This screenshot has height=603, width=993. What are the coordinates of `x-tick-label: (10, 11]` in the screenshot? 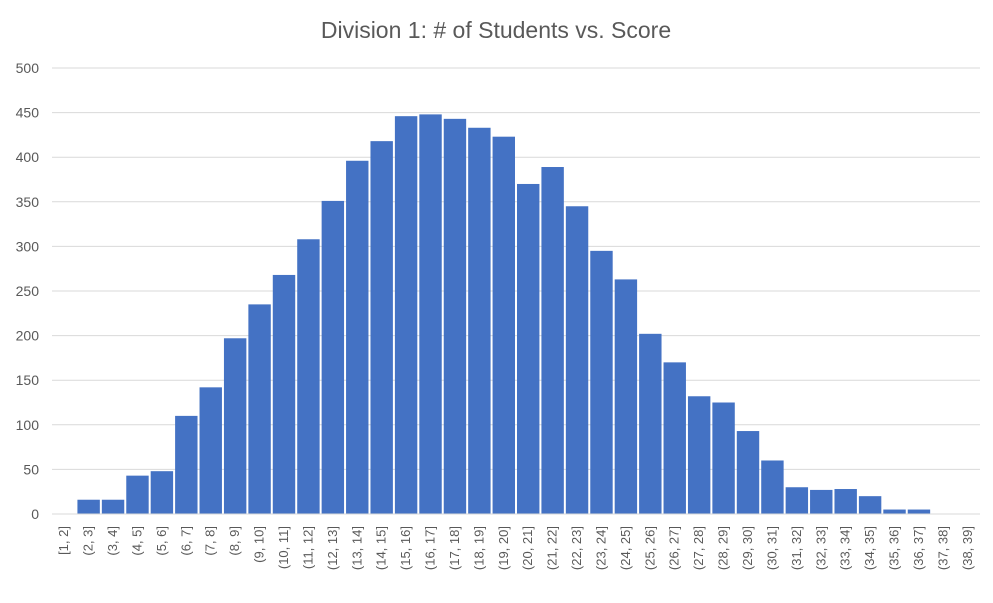 It's located at (283, 547).